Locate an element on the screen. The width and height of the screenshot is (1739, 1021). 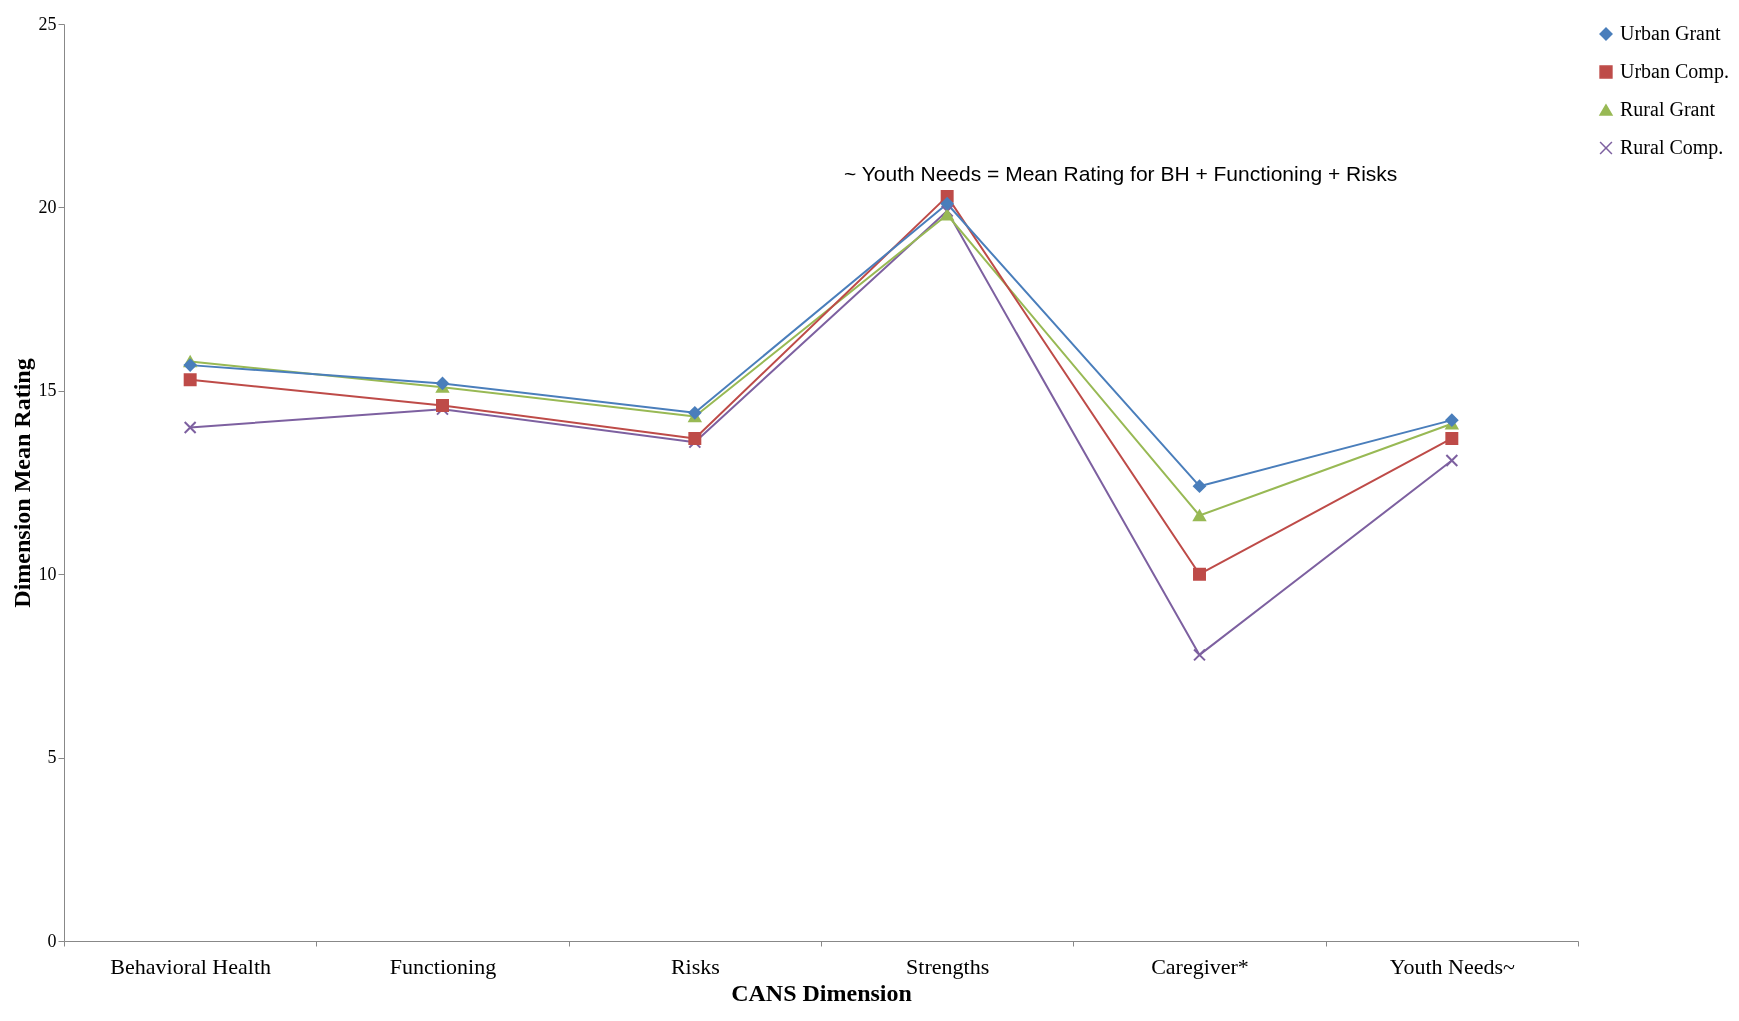
legend-label: Rural Comp. is located at coordinates (1672, 147).